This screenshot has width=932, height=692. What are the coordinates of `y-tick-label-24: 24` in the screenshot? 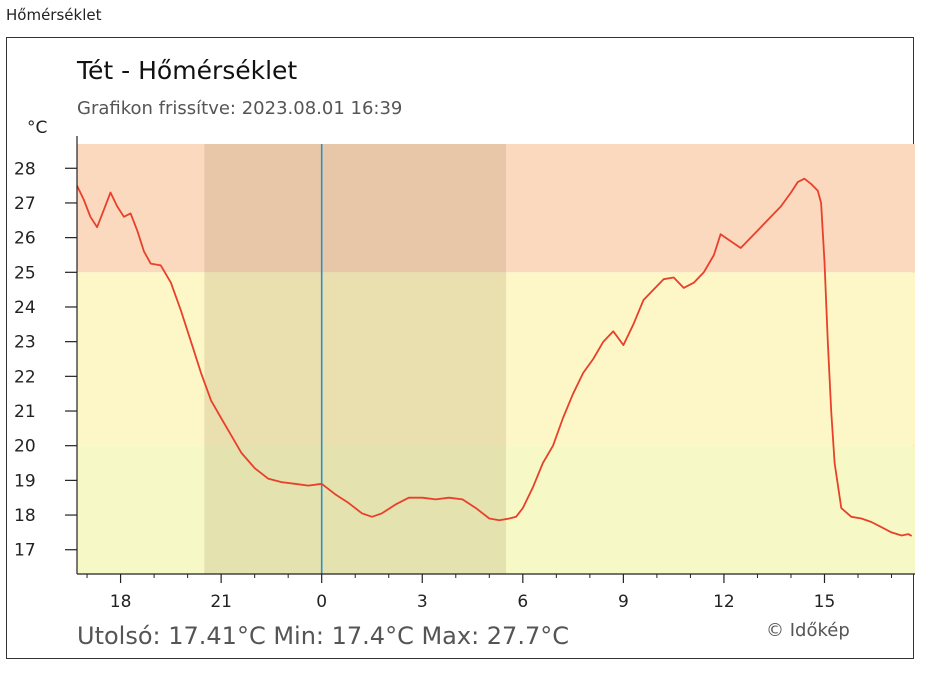 It's located at (25, 308).